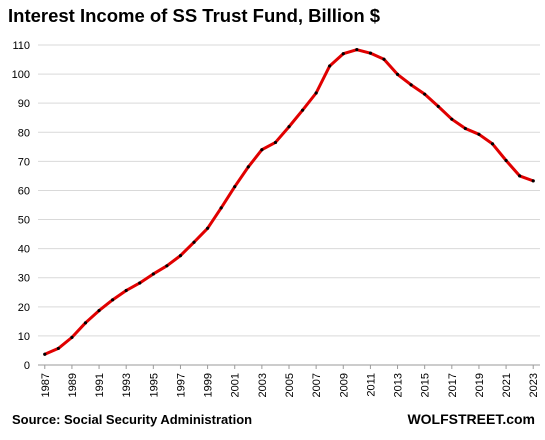 This screenshot has height=440, width=545. Describe the element at coordinates (480, 385) in the screenshot. I see `x-tick-label: 2019` at that location.